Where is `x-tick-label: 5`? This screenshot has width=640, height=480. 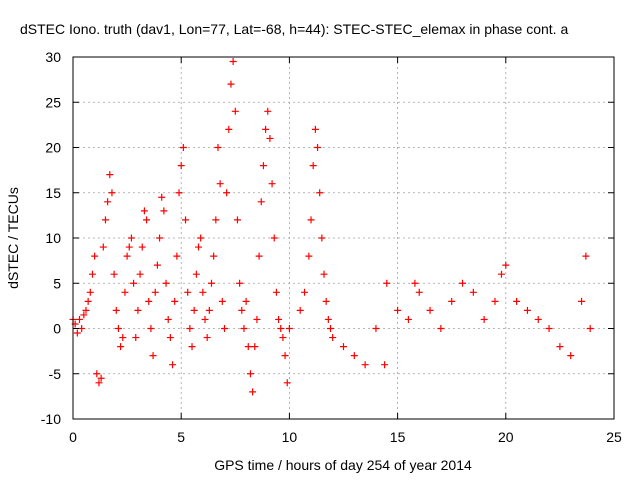
x-tick-label: 5 is located at coordinates (181, 437).